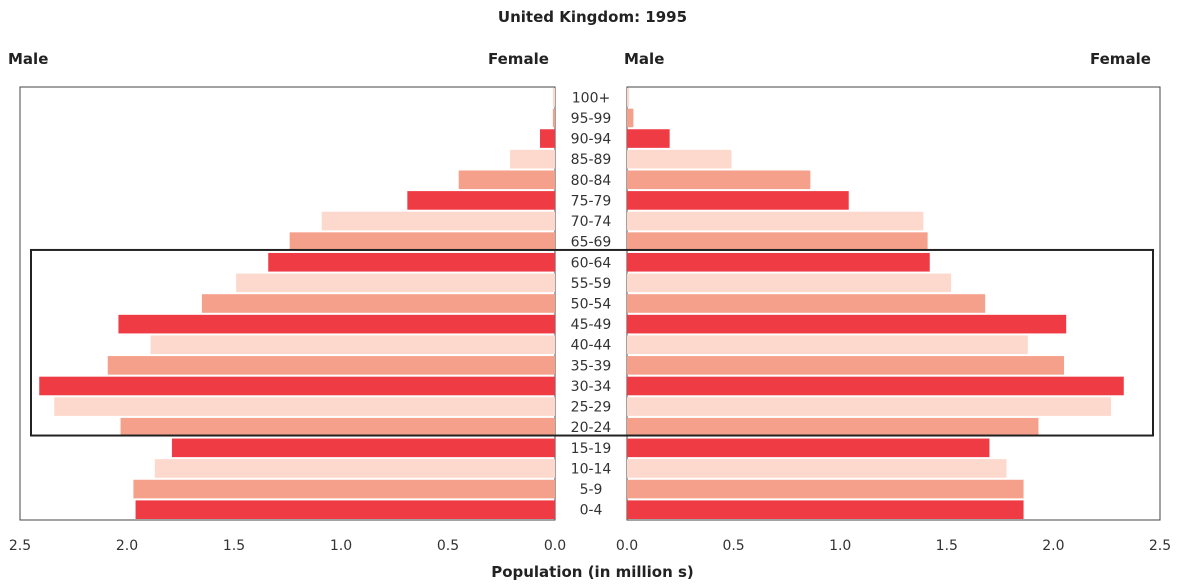 The width and height of the screenshot is (1185, 587). What do you see at coordinates (448, 546) in the screenshot?
I see `left-tick-label: 0.5` at bounding box center [448, 546].